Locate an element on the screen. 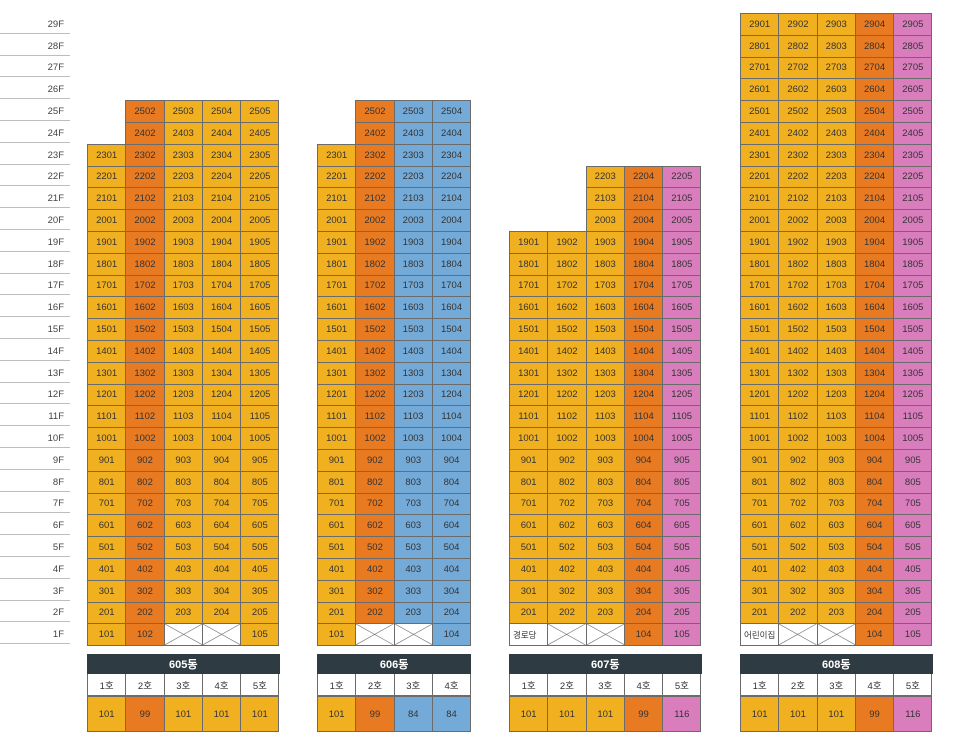  unit-cell: 503 is located at coordinates (836, 547).